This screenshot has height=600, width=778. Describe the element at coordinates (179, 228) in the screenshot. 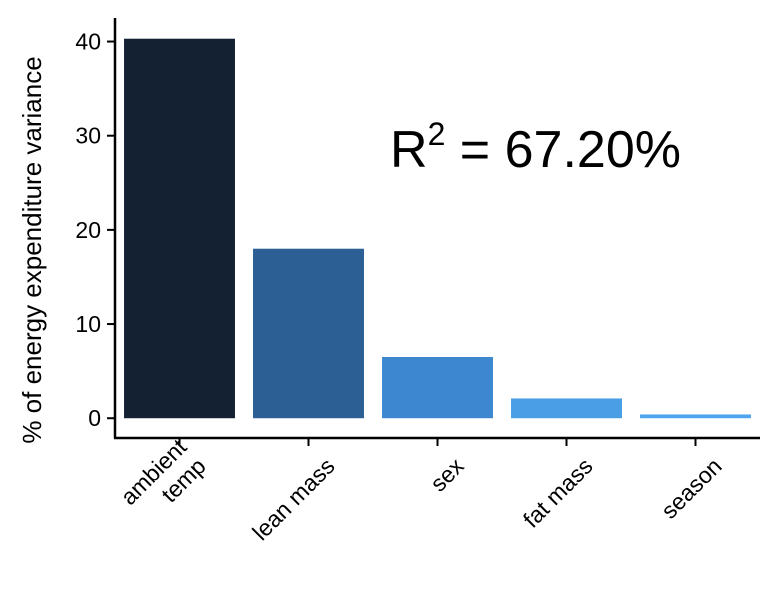

I see `bar-ambient-temp` at that location.